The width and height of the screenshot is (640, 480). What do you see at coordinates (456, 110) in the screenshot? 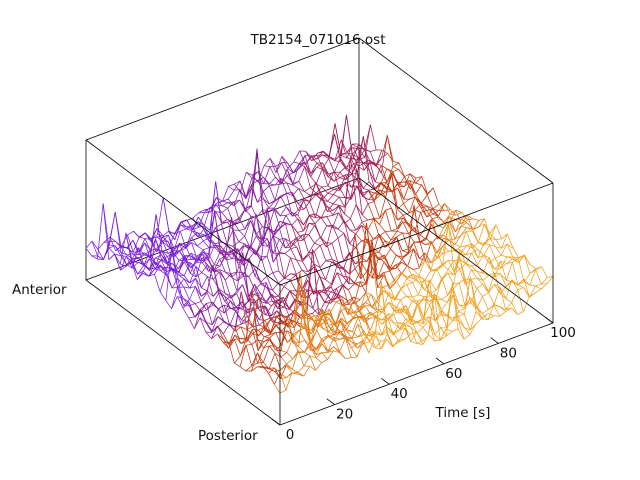
I see `box-edge-right-top` at bounding box center [456, 110].